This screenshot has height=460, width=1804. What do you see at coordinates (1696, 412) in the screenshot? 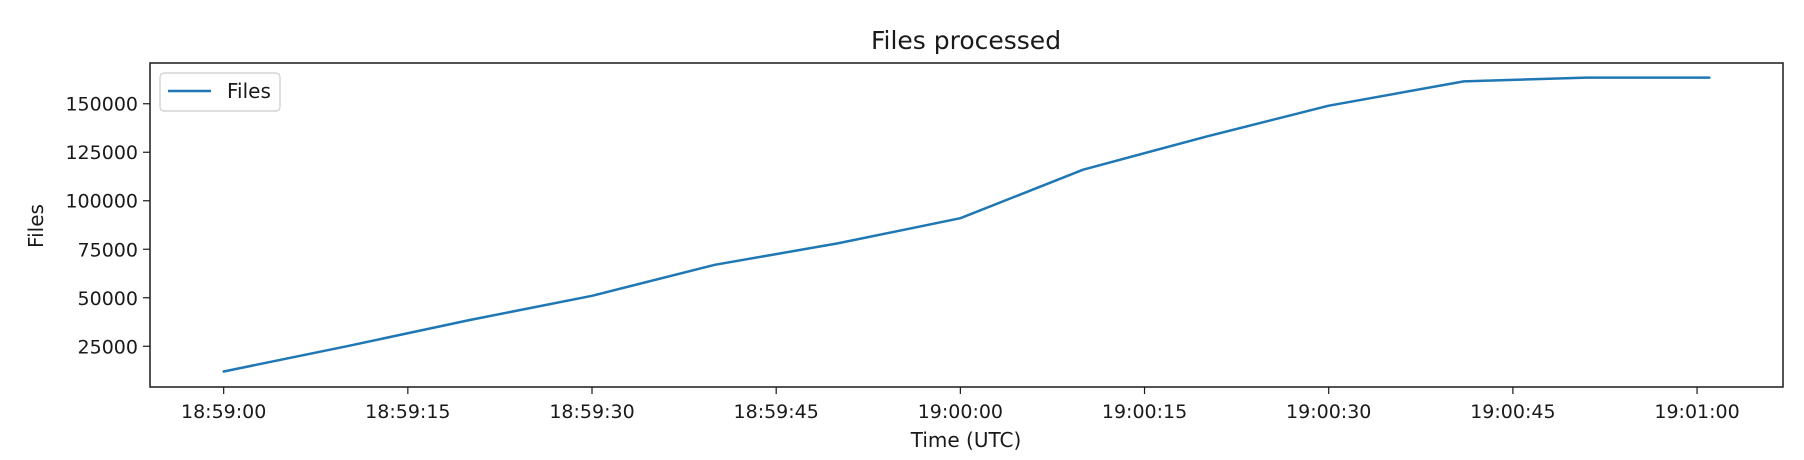
I see `x-tick-label: 19:01:00` at bounding box center [1696, 412].